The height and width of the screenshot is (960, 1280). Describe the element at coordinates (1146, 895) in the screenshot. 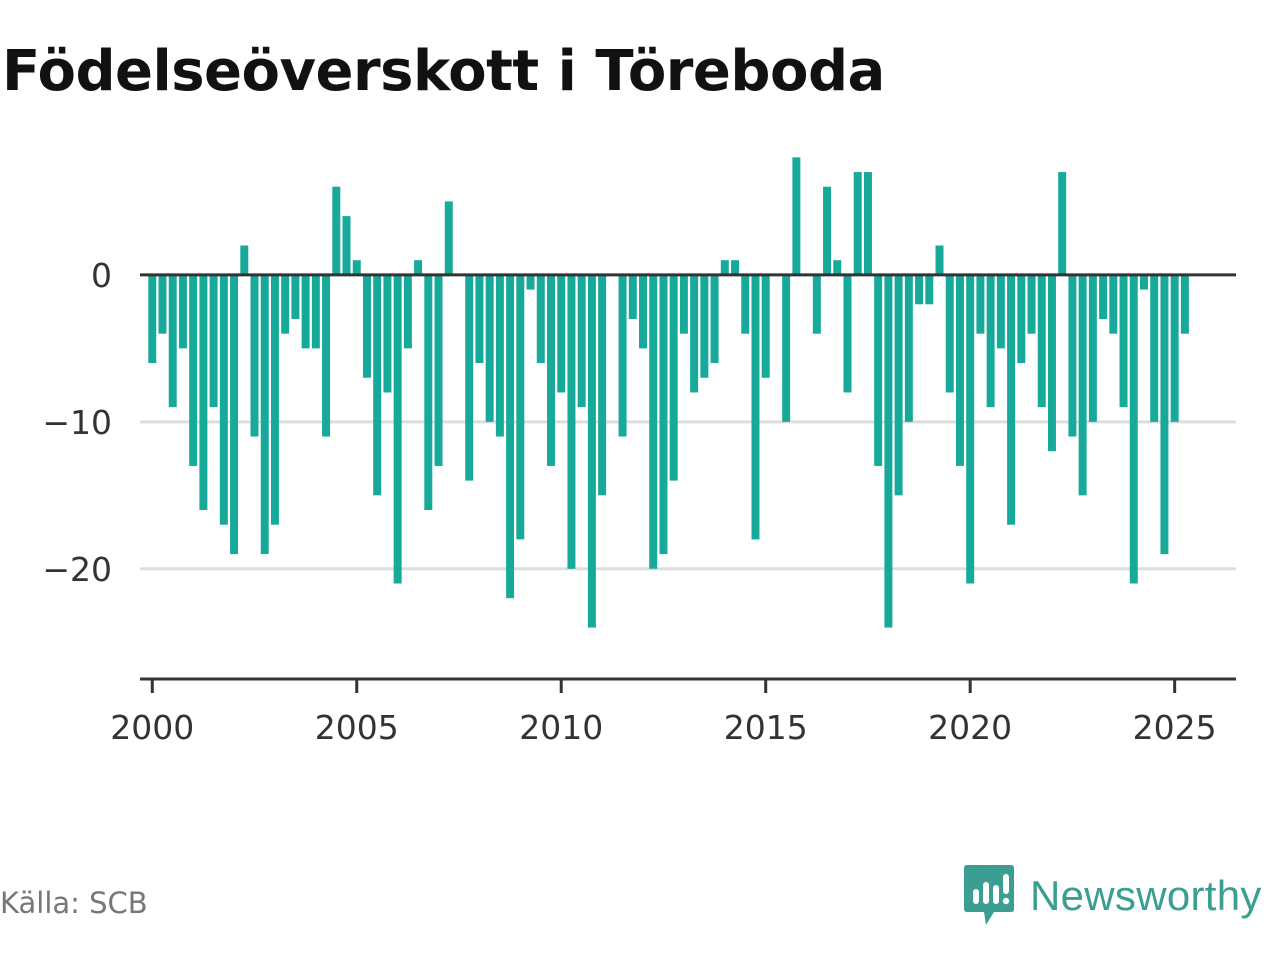

I see `brand-name: Newsworthy` at that location.